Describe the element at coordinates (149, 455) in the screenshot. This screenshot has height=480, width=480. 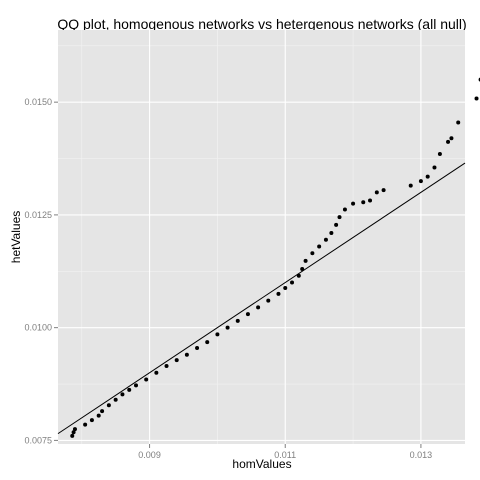
I see `x-tick-label: 0.009` at that location.